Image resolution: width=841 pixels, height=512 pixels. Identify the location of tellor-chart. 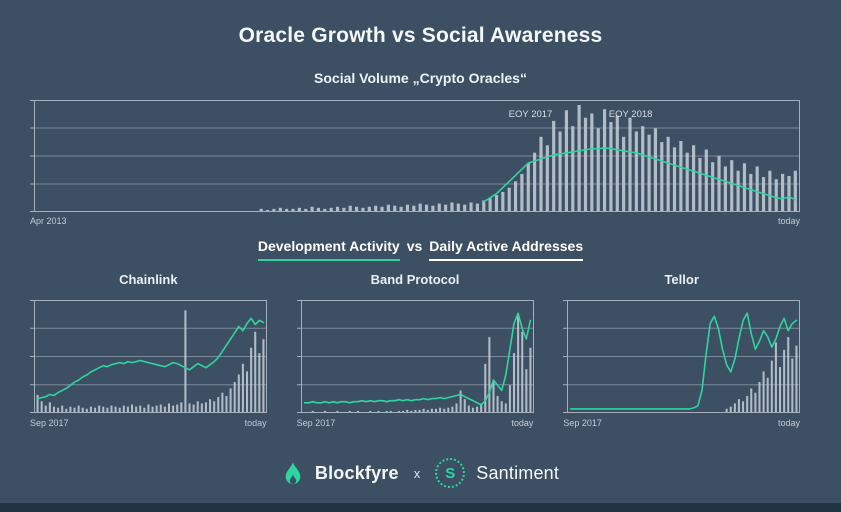
(682, 356).